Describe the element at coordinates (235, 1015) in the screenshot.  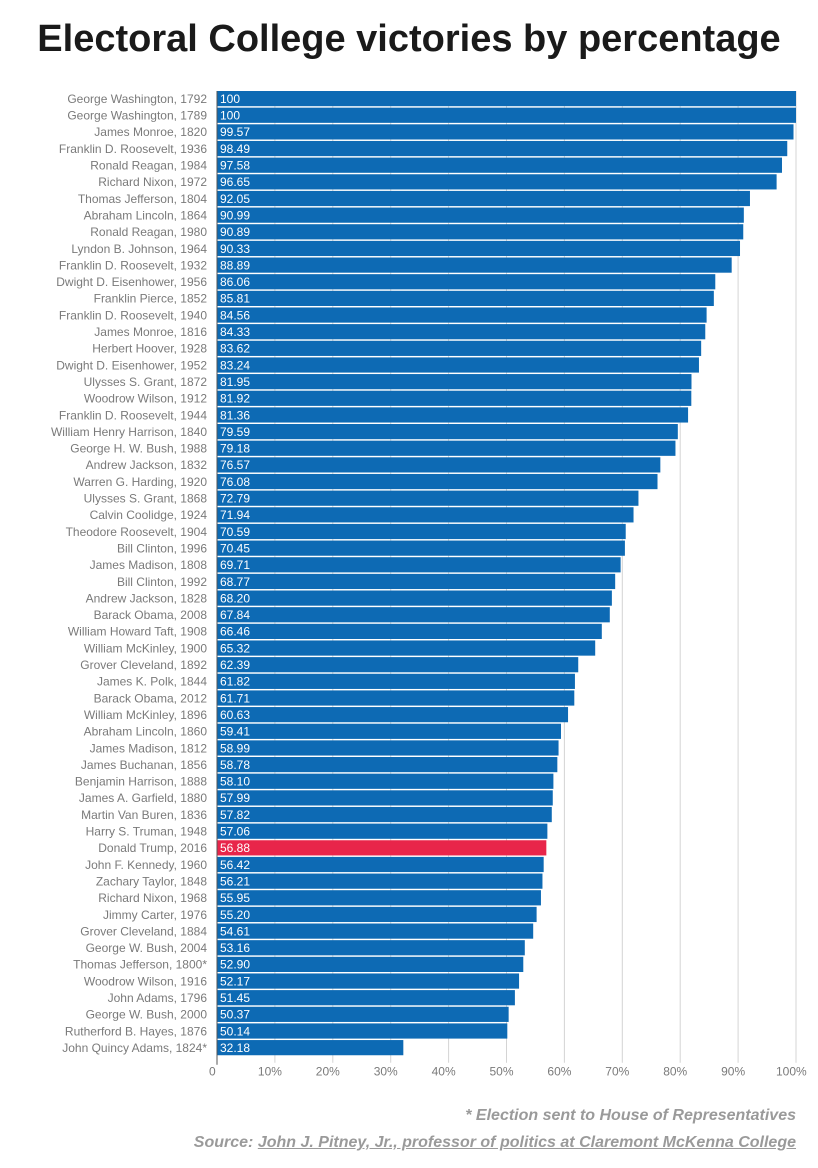
I see `bar-value-label: 50.37` at that location.